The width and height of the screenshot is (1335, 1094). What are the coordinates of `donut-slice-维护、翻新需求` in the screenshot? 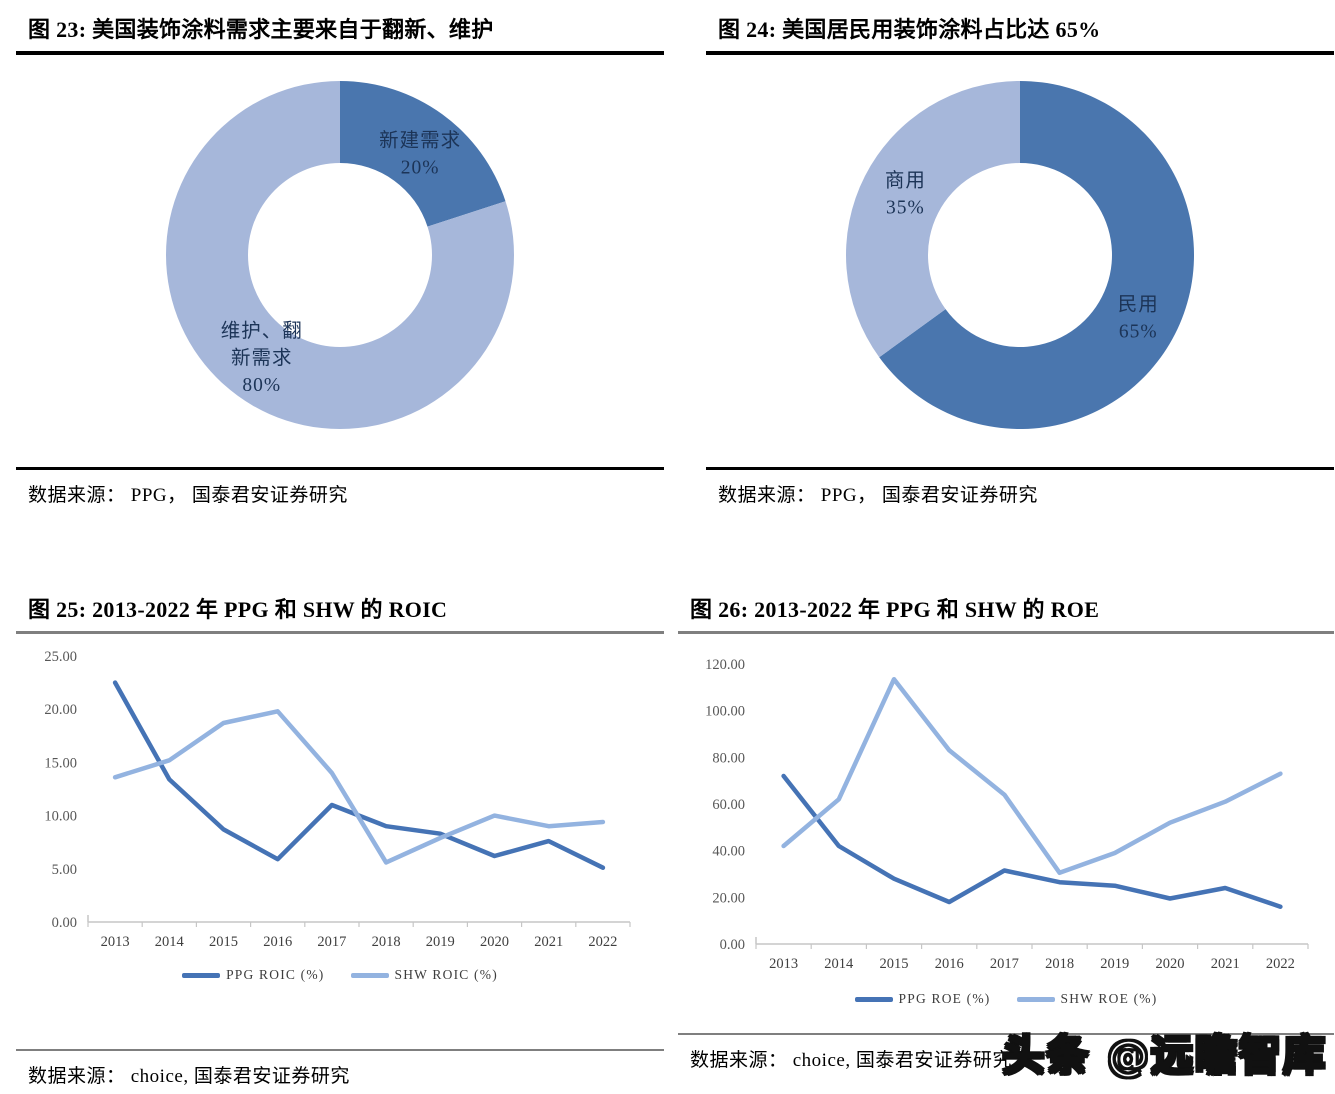 It's located at (339, 254).